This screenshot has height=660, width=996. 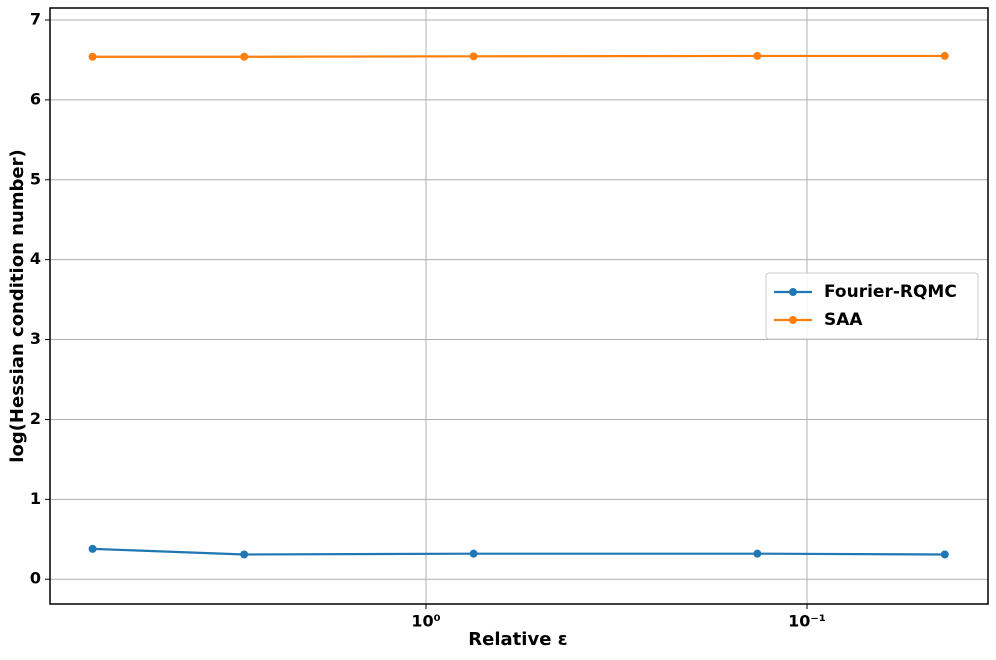 I want to click on legend-label: Fourier-RQMC, so click(x=890, y=292).